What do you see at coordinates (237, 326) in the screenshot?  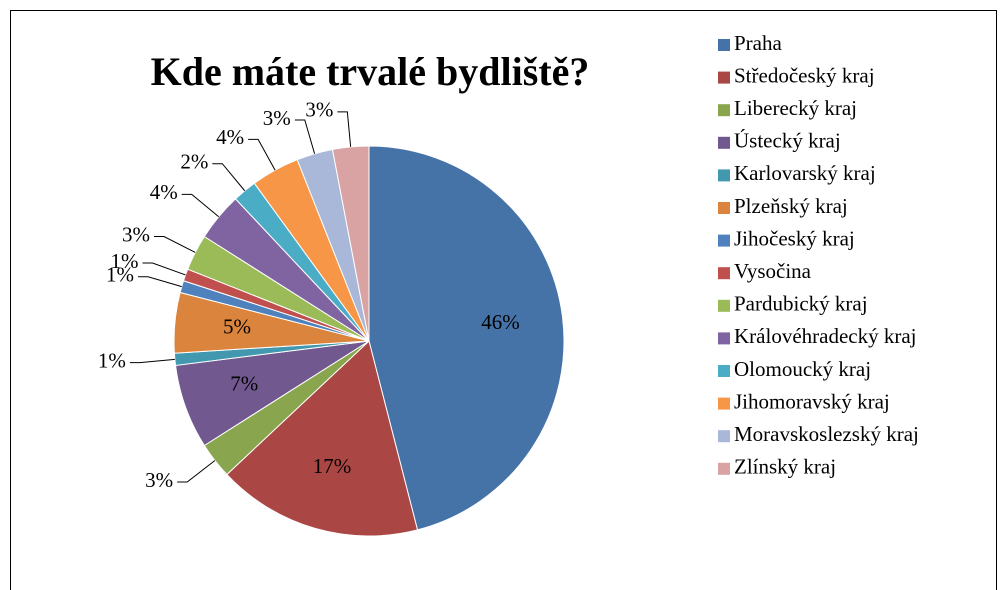 I see `data-label: 5%` at bounding box center [237, 326].